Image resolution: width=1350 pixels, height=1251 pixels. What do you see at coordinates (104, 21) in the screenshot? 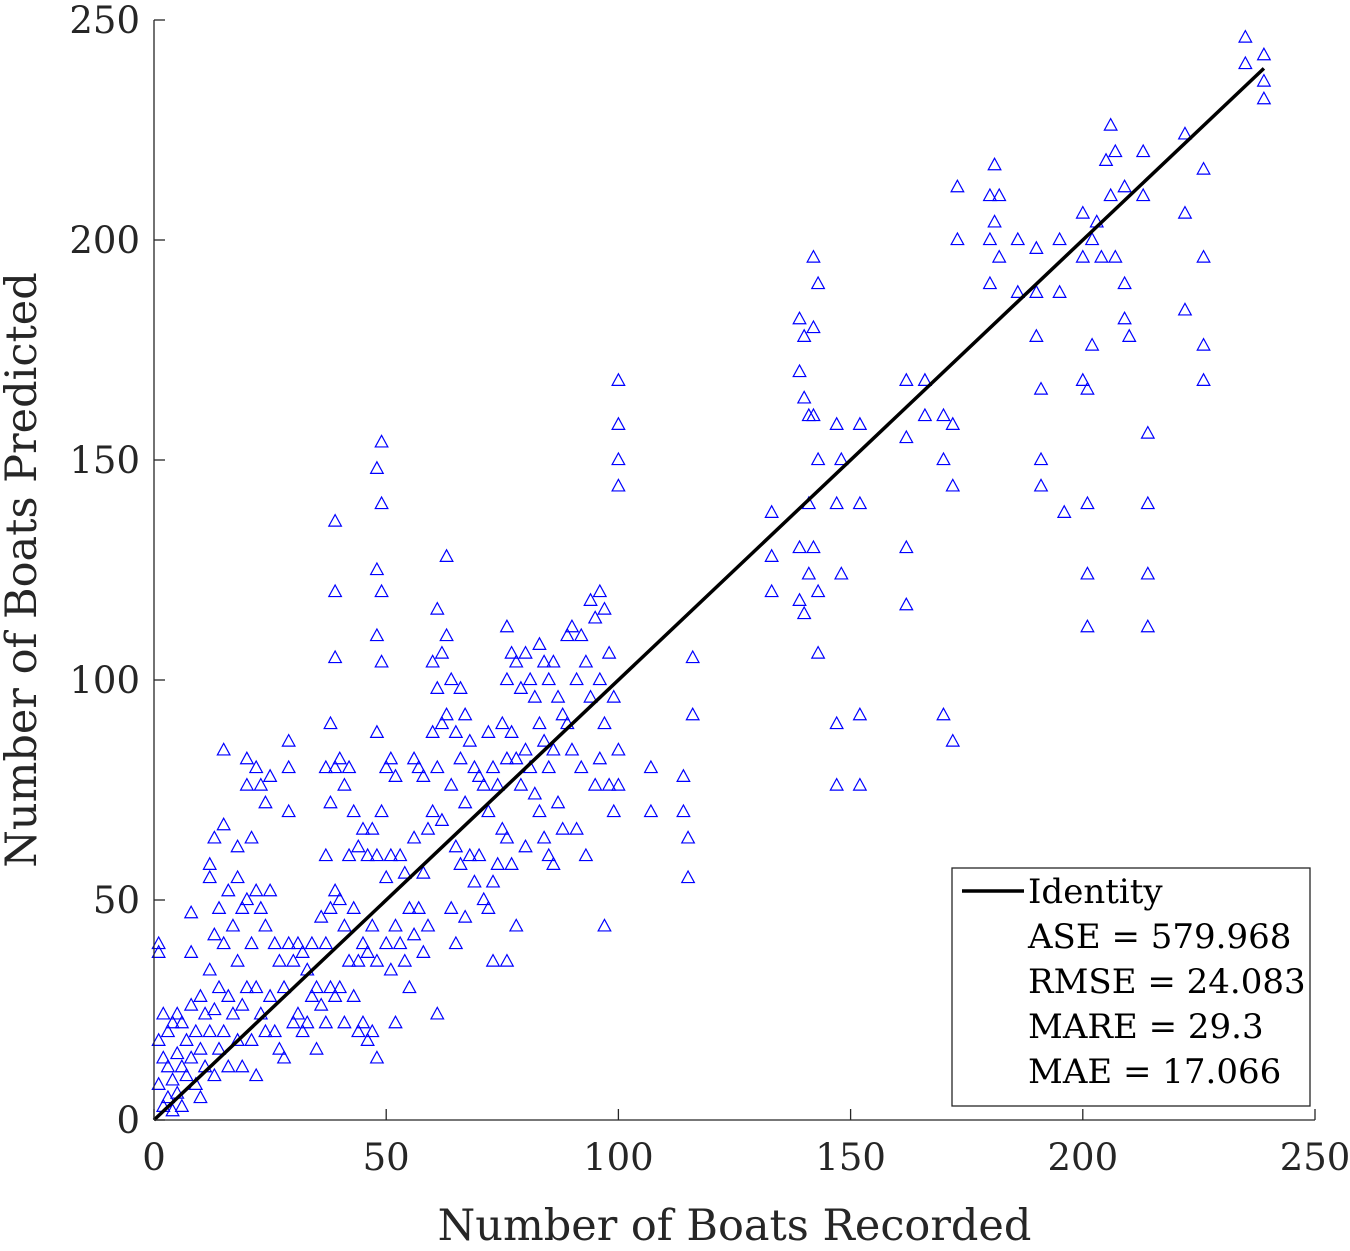
I see `y-tick-label-5: 250` at bounding box center [104, 21].